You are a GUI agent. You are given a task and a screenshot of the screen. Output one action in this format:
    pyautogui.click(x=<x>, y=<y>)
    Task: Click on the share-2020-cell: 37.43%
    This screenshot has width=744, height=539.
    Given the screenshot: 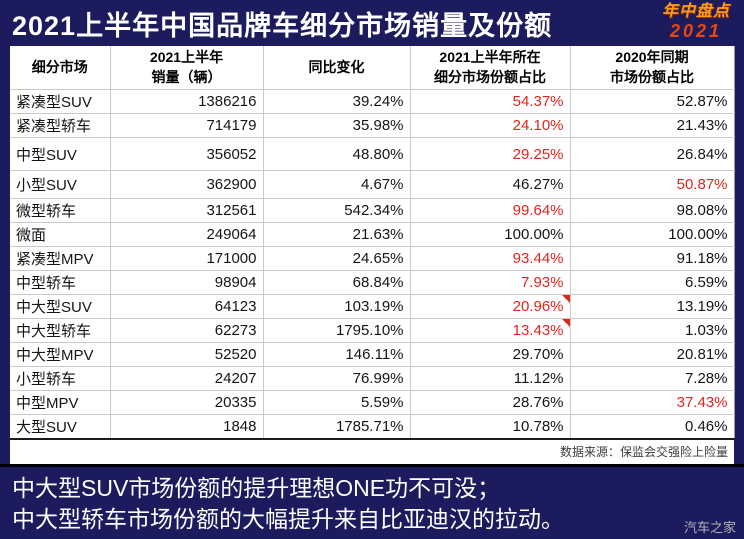 What is the action you would take?
    pyautogui.click(x=652, y=403)
    